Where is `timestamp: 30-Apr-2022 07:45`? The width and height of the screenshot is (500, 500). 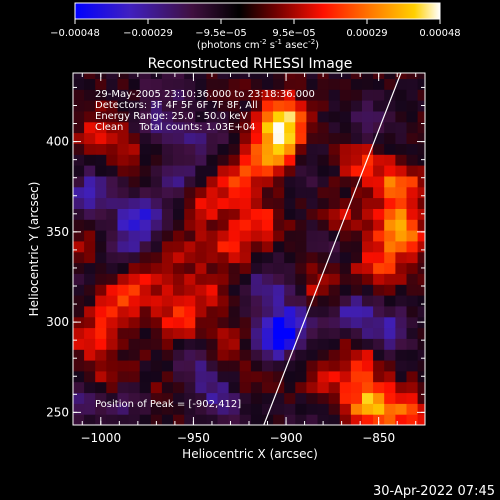
timestamp: 30-Apr-2022 07:45 is located at coordinates (434, 491).